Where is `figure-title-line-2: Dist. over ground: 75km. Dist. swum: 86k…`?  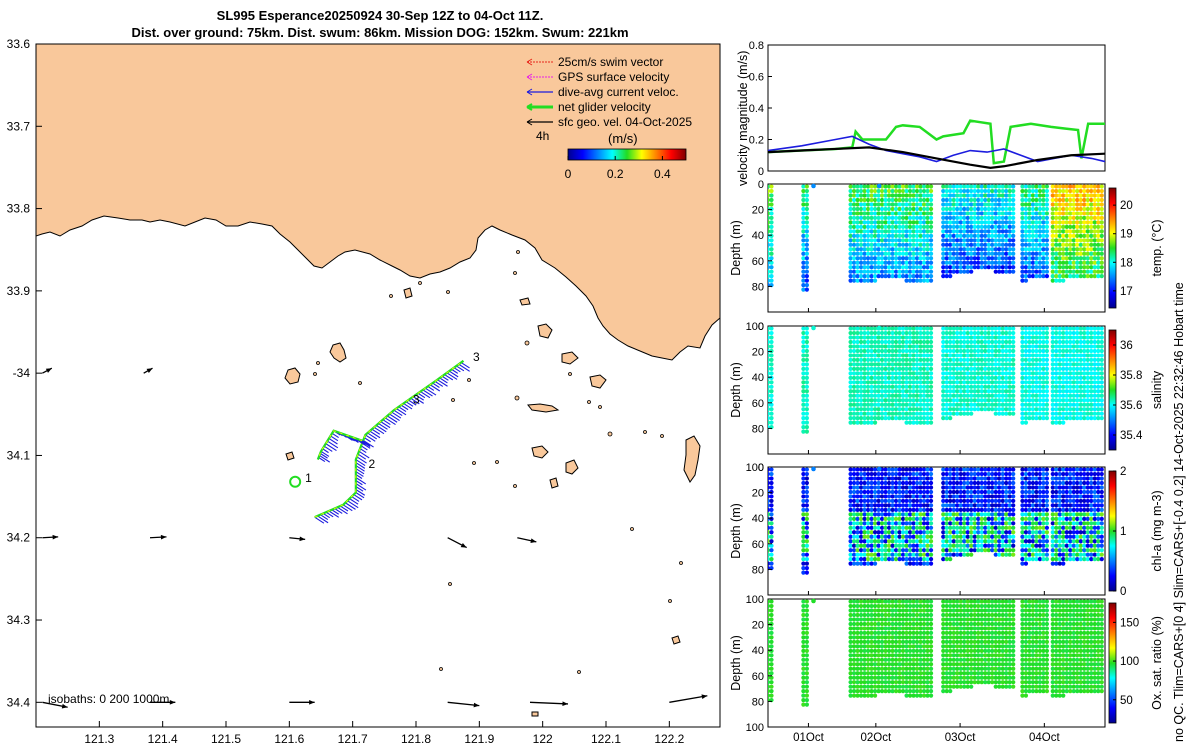
figure-title-line-2: Dist. over ground: 75km. Dist. swum: 86k… is located at coordinates (380, 32).